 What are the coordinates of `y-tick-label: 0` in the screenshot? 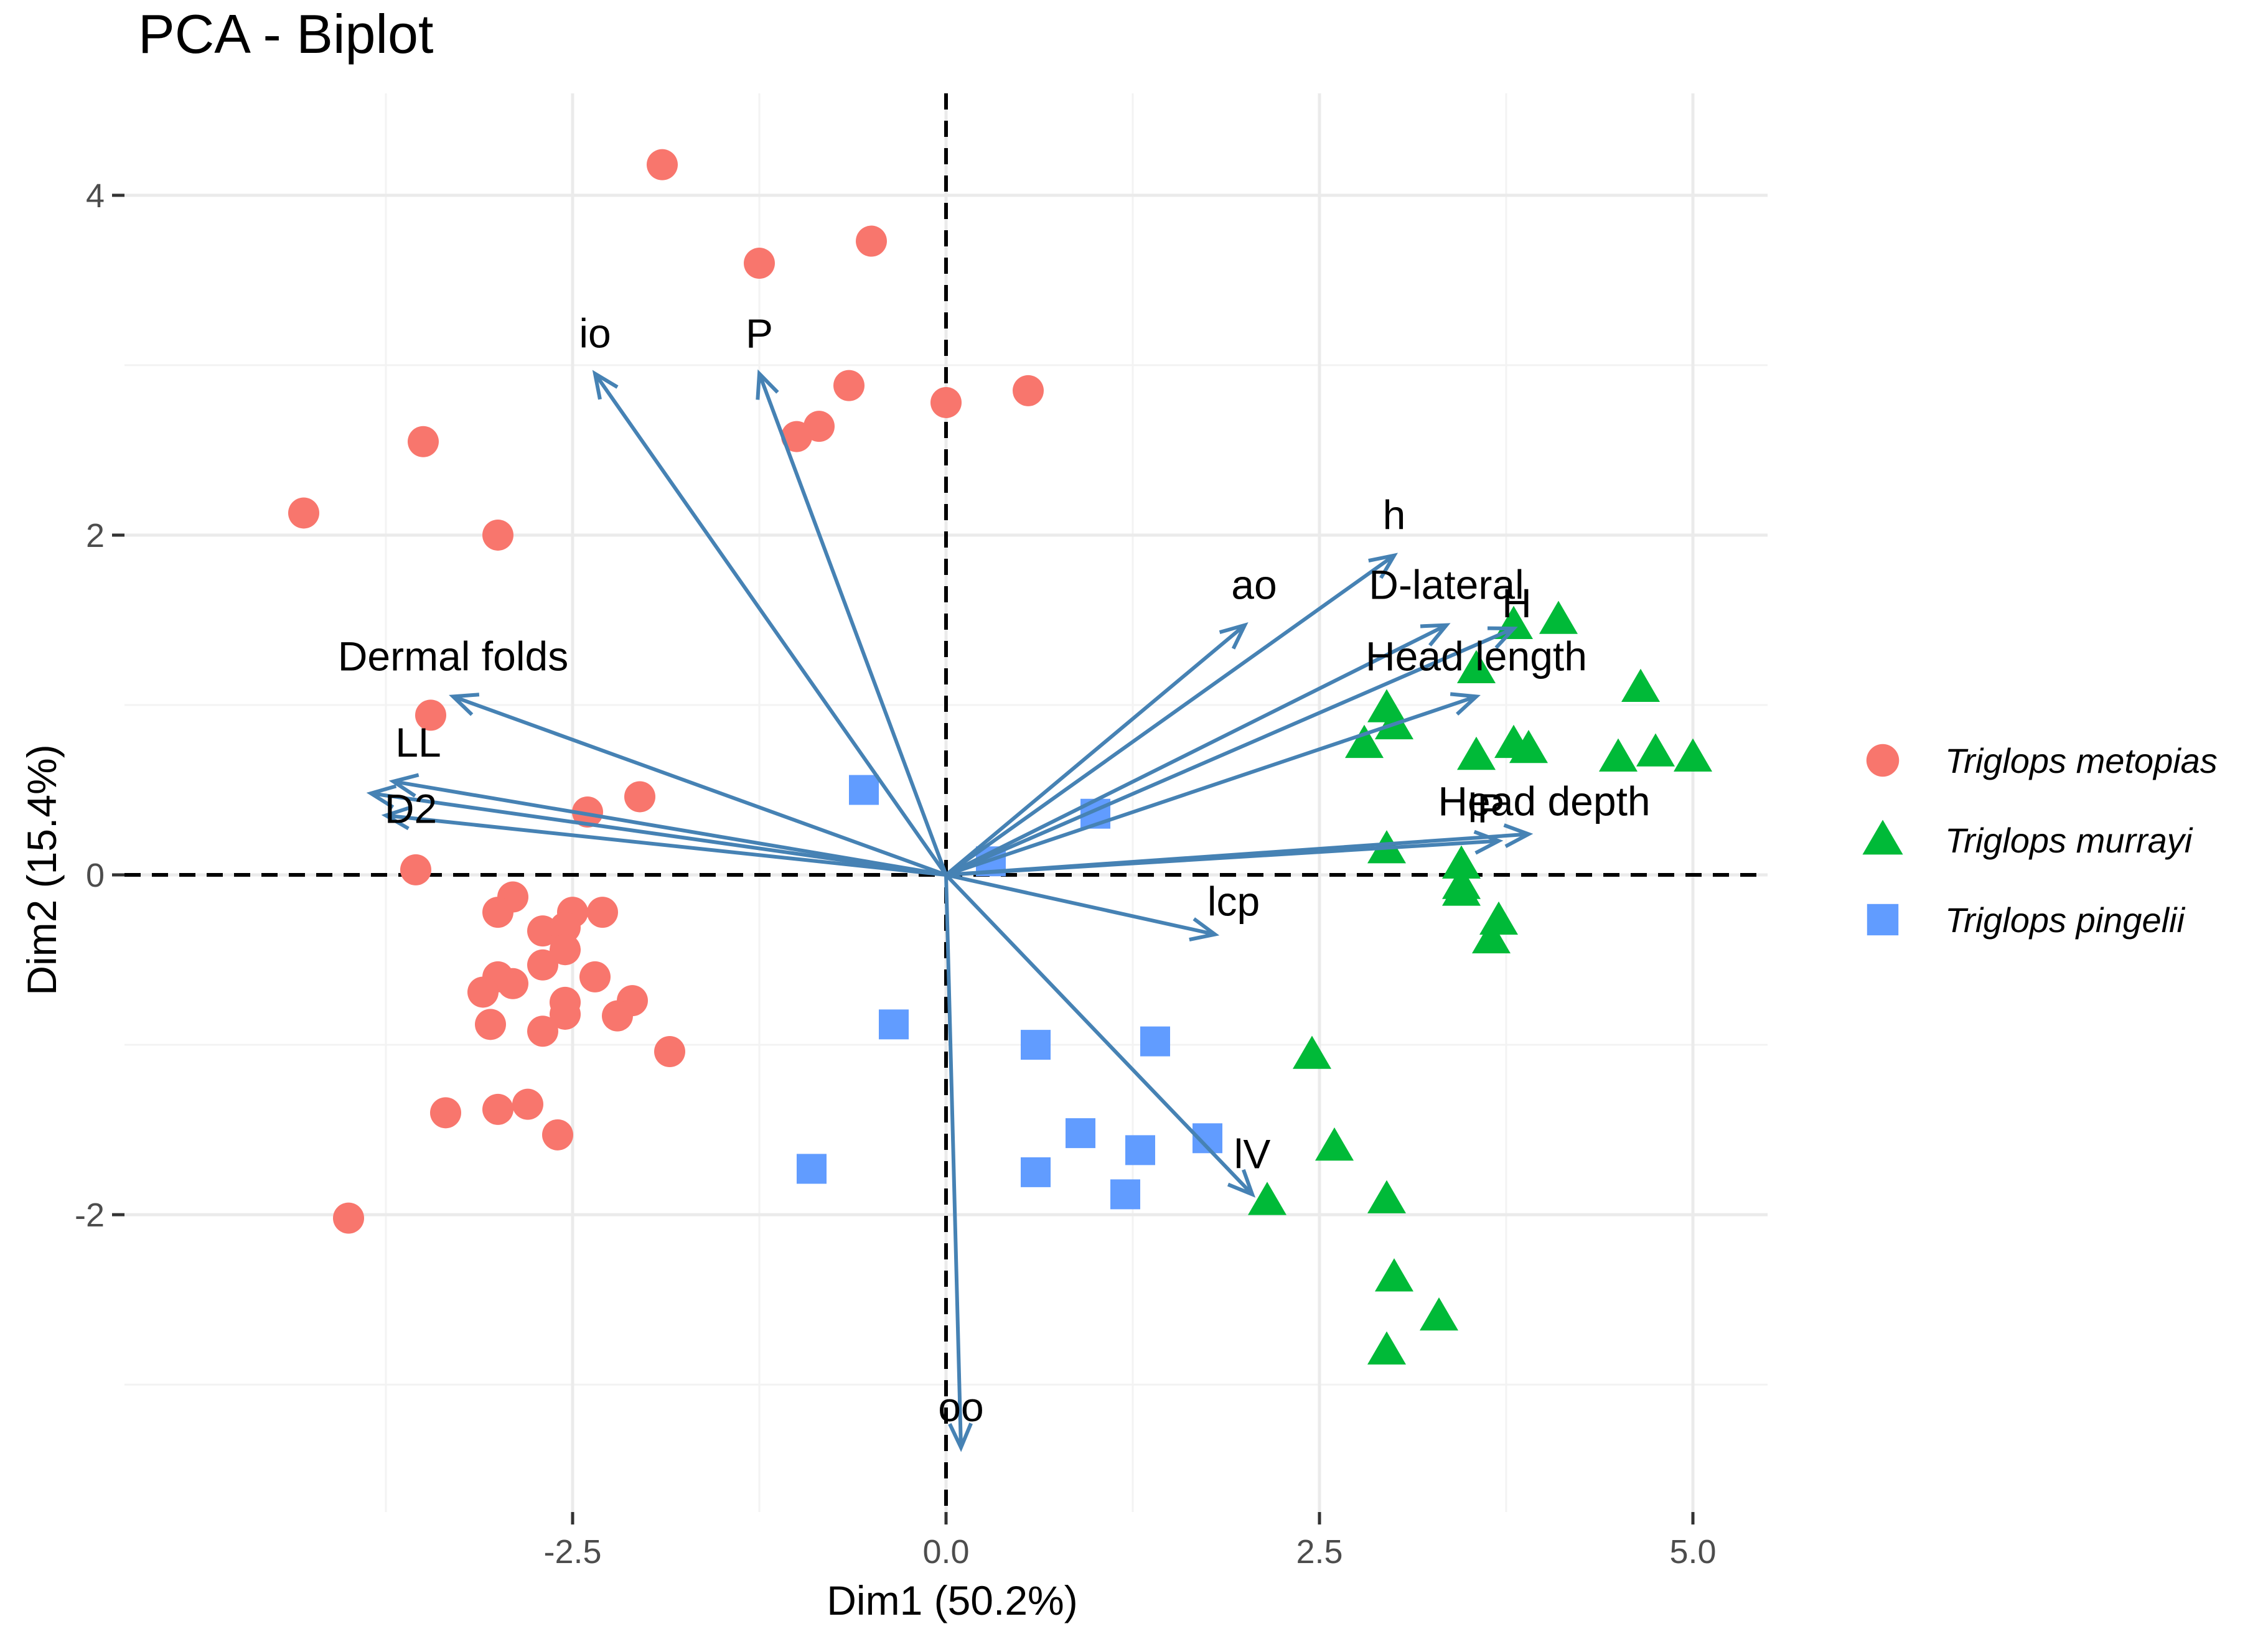 It's located at (95, 875).